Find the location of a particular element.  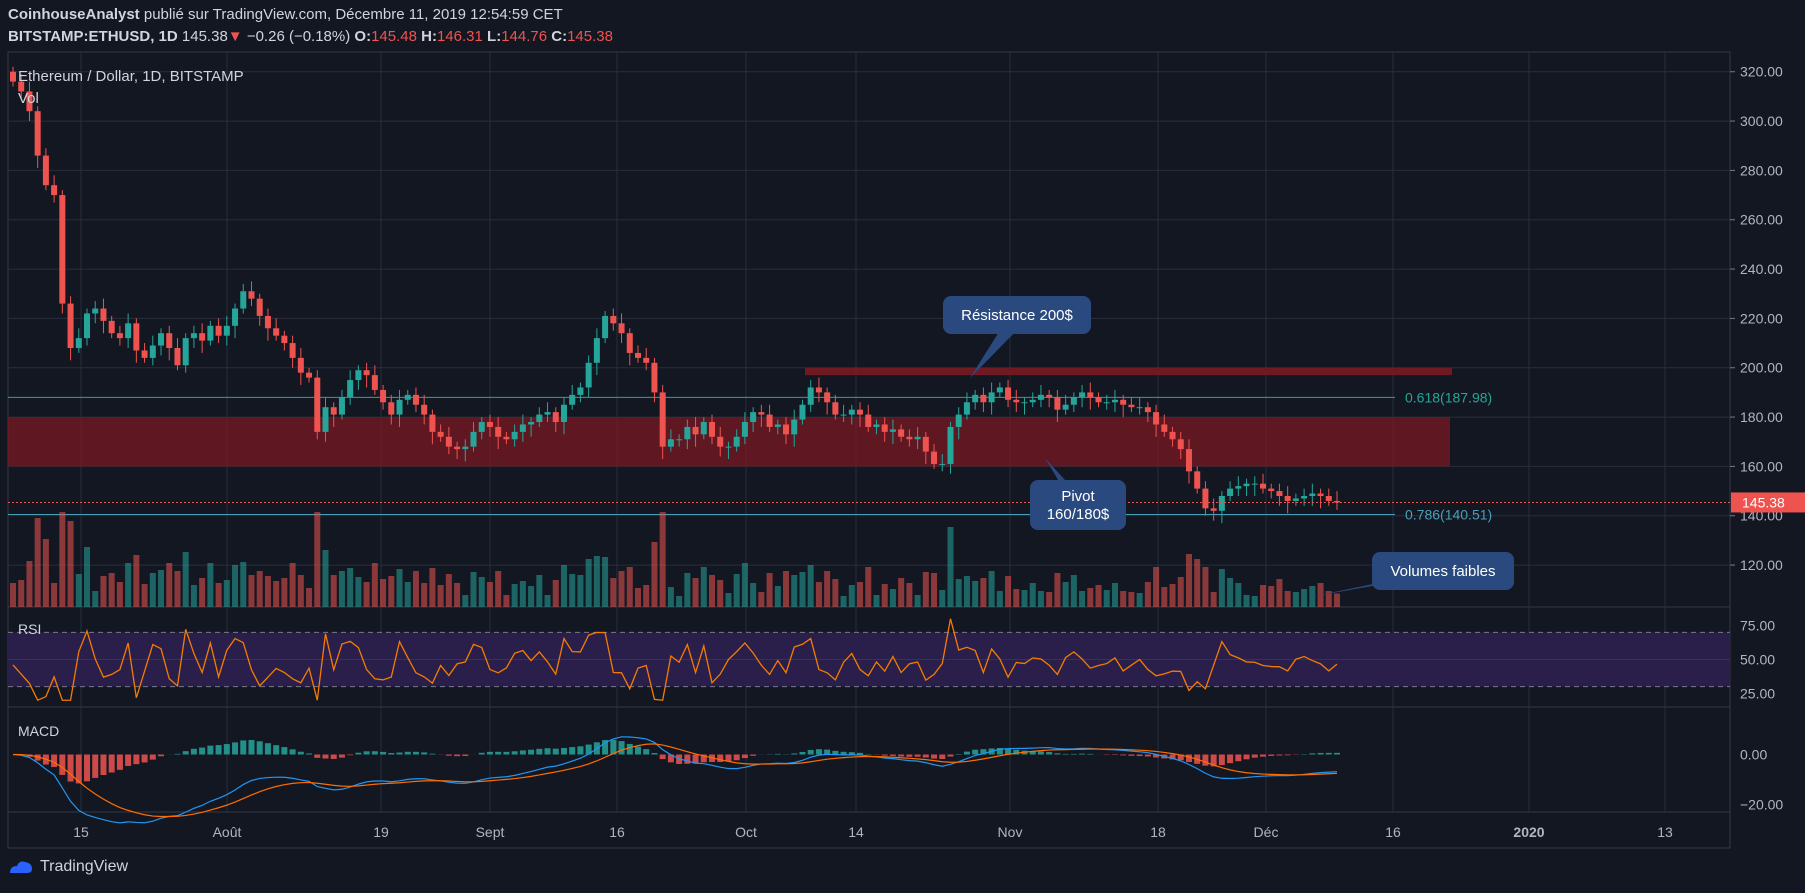

last-price-label: 145.38 is located at coordinates (1763, 502).